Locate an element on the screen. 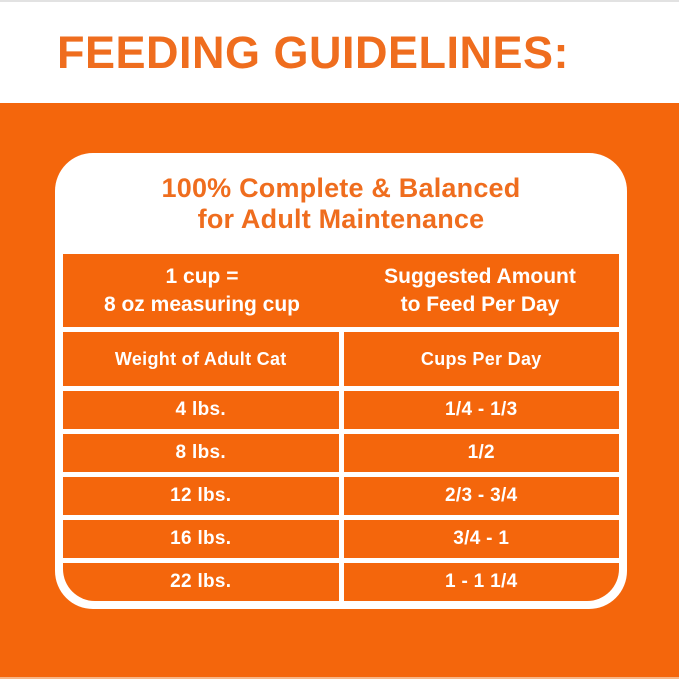 The image size is (679, 679). cup-definition-line2: 8 oz measuring cup is located at coordinates (202, 304).